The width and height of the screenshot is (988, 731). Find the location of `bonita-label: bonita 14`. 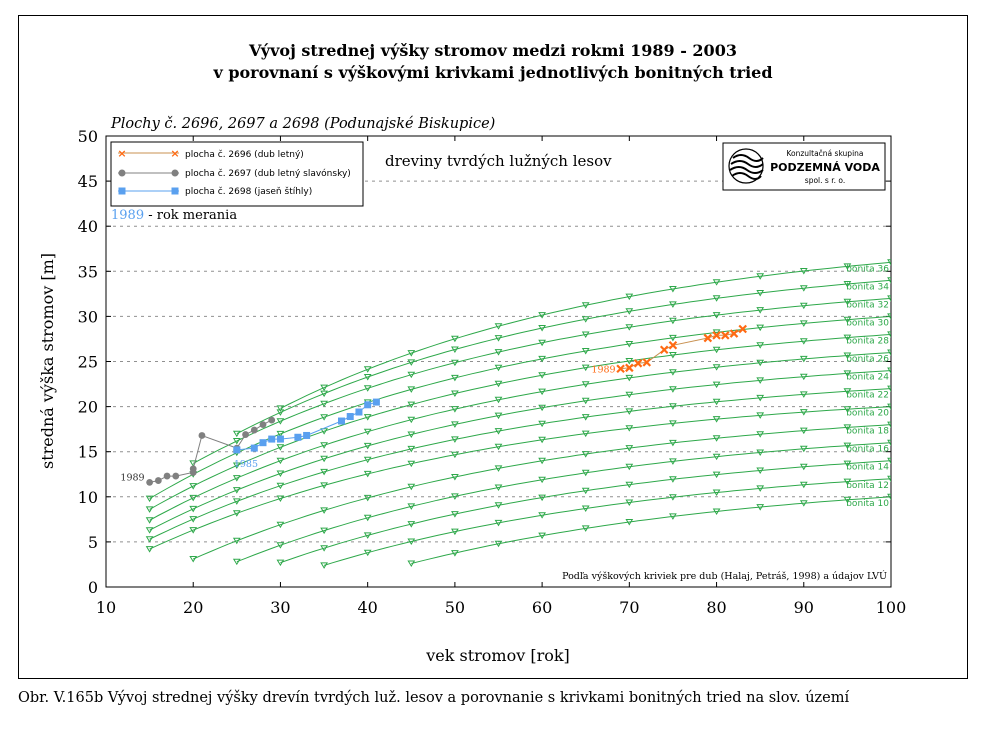

bonita-label: bonita 14 is located at coordinates (867, 468).